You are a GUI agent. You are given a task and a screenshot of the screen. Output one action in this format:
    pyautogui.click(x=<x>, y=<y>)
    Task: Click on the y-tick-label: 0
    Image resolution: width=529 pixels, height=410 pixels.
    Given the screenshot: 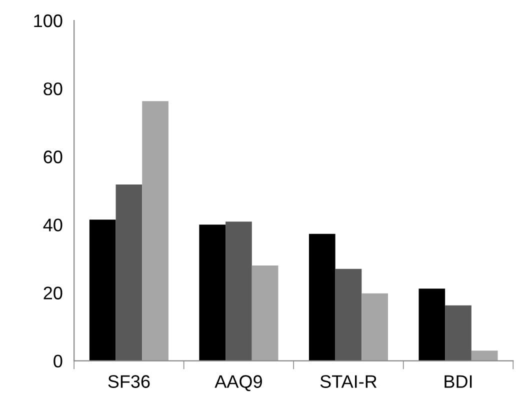 What is the action you would take?
    pyautogui.click(x=58, y=361)
    